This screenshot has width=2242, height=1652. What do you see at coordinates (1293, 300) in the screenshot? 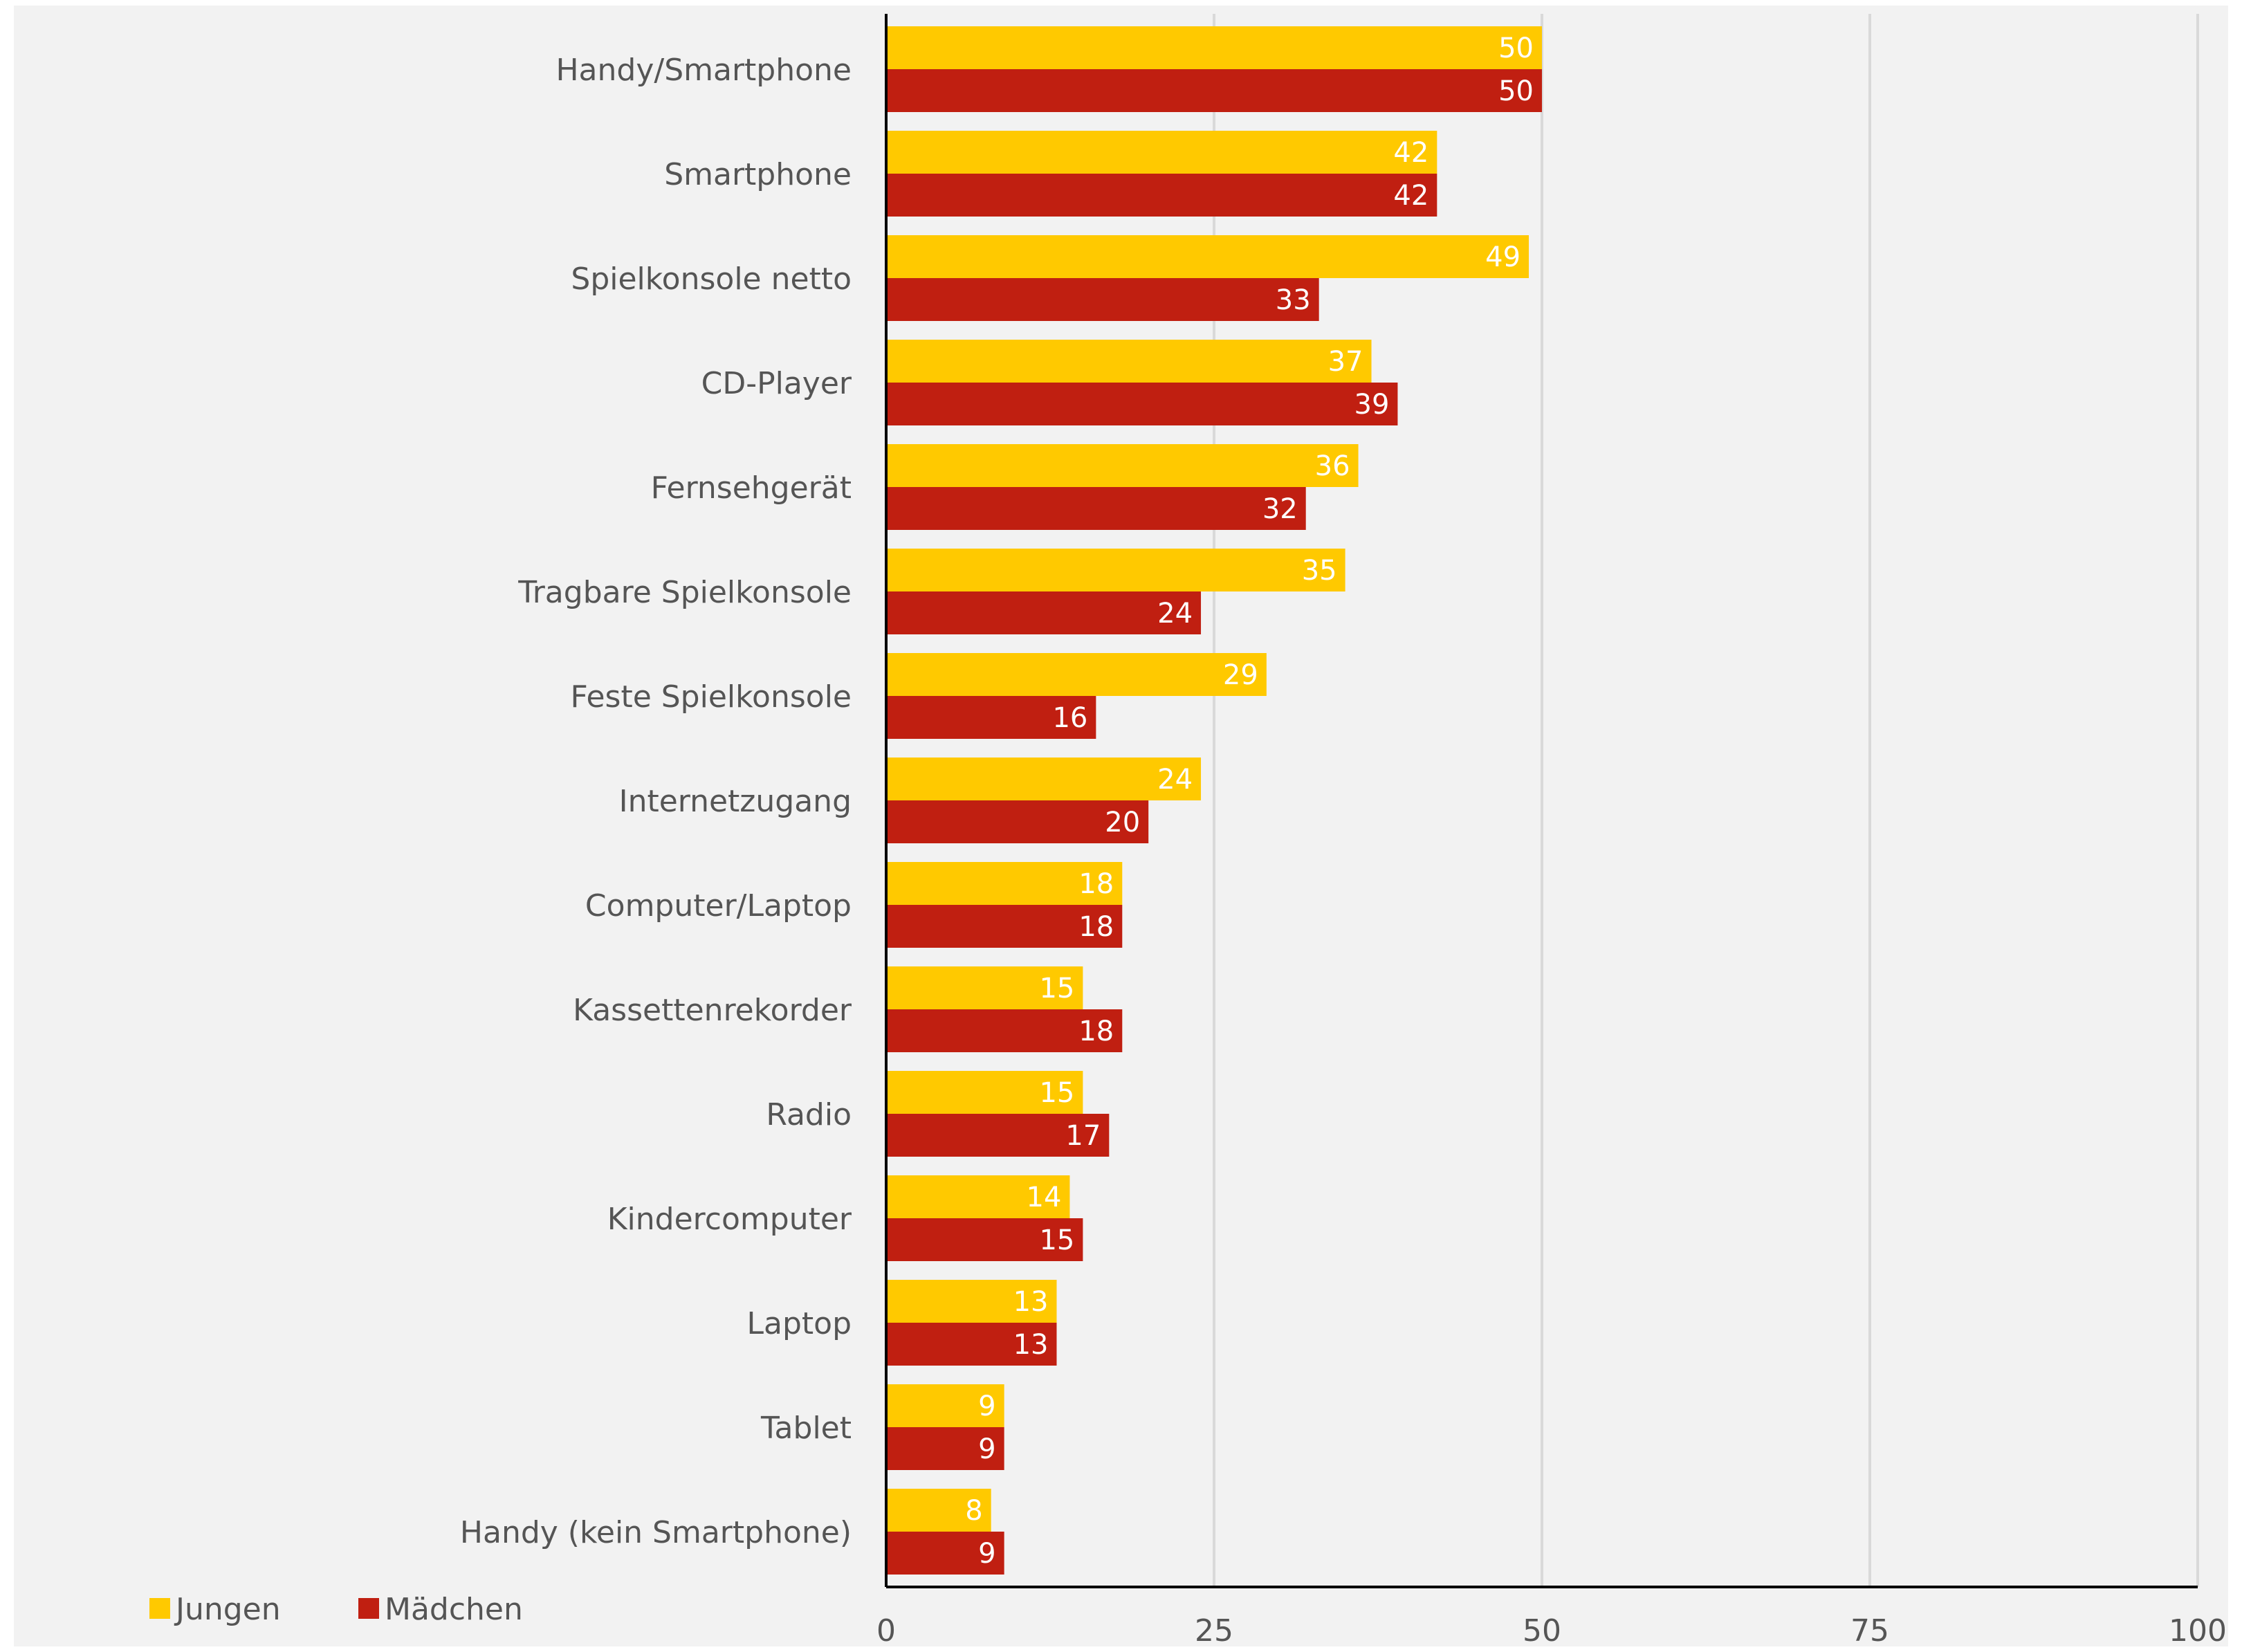
I see `data-label: 33` at bounding box center [1293, 300].